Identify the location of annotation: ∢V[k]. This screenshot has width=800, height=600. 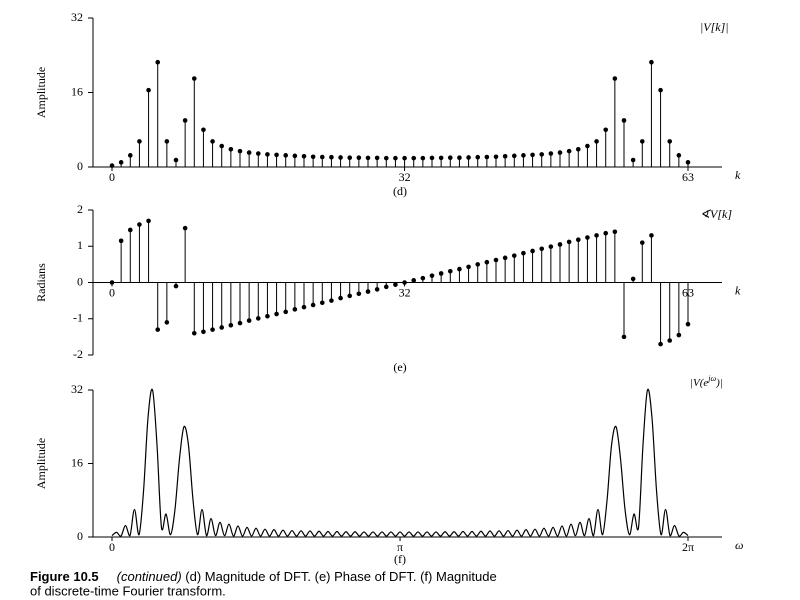
(716, 214).